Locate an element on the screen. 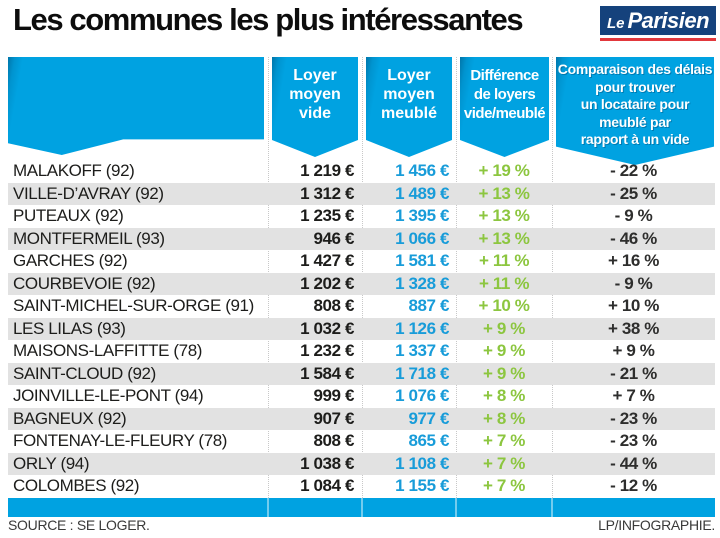  cell-loyer-meuble: 1 395 € is located at coordinates (422, 215).